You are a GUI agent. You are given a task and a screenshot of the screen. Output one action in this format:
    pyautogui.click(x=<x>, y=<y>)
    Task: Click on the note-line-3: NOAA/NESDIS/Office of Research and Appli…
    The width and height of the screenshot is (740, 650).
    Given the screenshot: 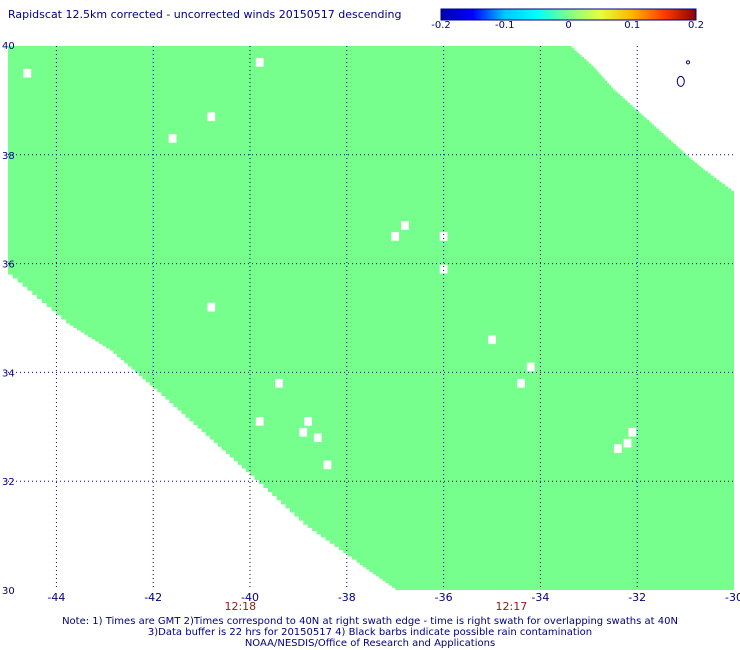 What is the action you would take?
    pyautogui.click(x=370, y=643)
    